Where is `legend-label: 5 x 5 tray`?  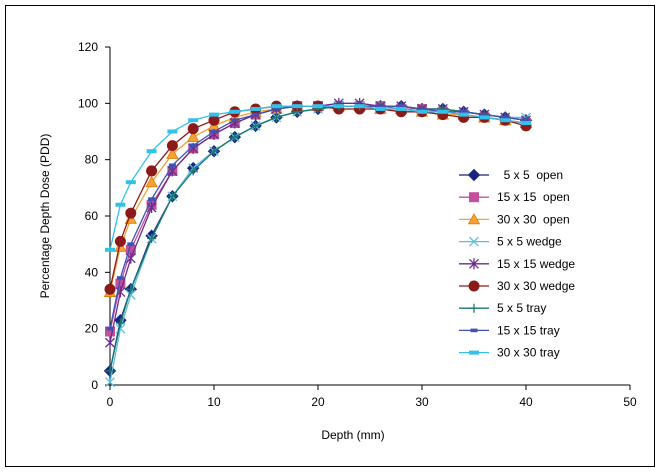
legend-label: 5 x 5 tray is located at coordinates (521, 308).